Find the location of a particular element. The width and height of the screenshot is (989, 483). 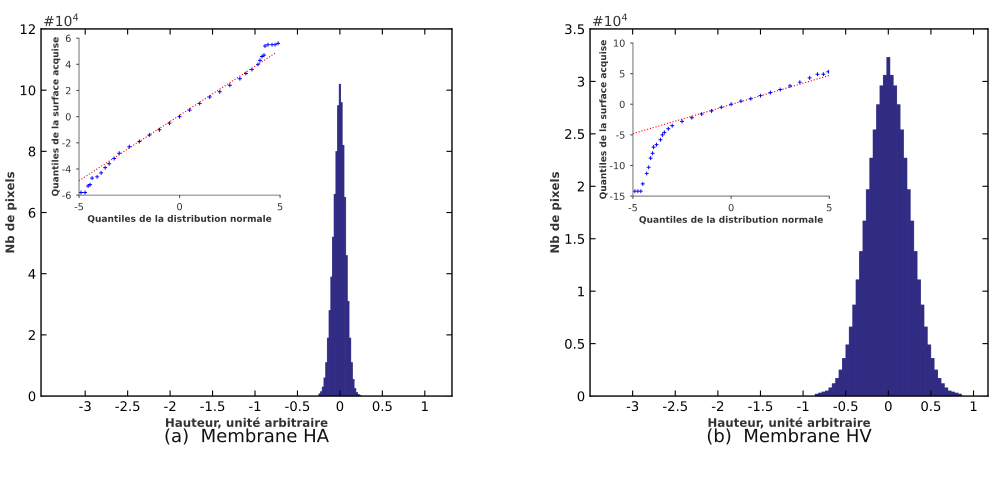

y-tick-label: 12 is located at coordinates (27, 29).